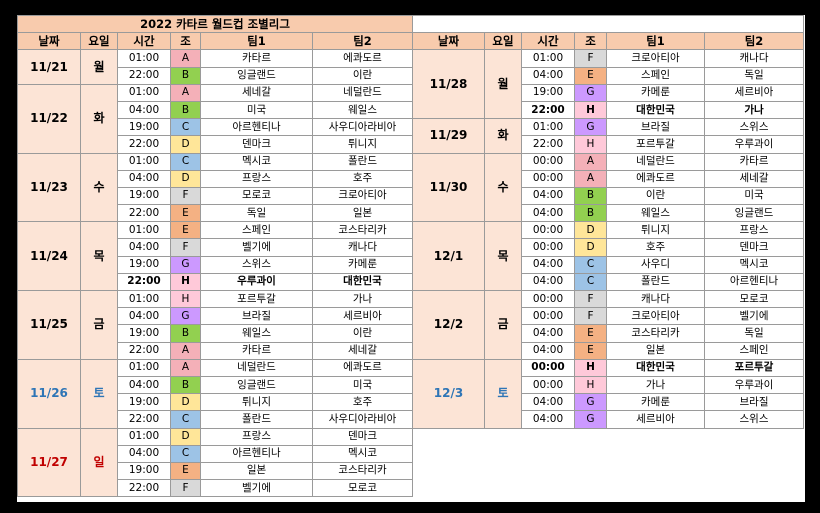 This screenshot has height=513, width=820. What do you see at coordinates (448, 256) in the screenshot?
I see `date-cell: 12/1` at bounding box center [448, 256].